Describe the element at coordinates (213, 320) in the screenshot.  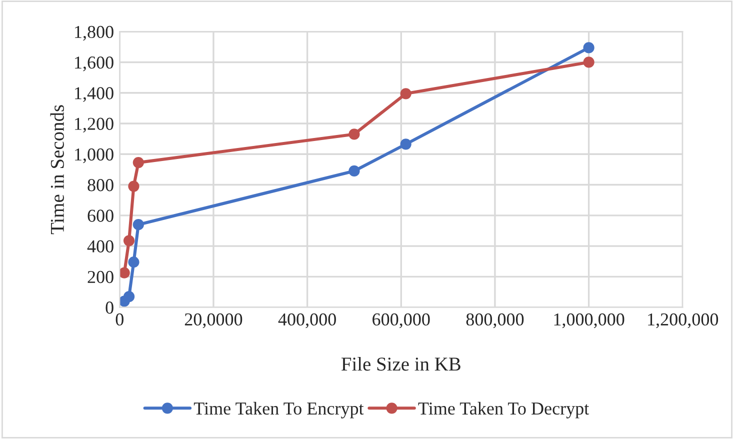
I see `x-tick-label: 20,0000` at that location.